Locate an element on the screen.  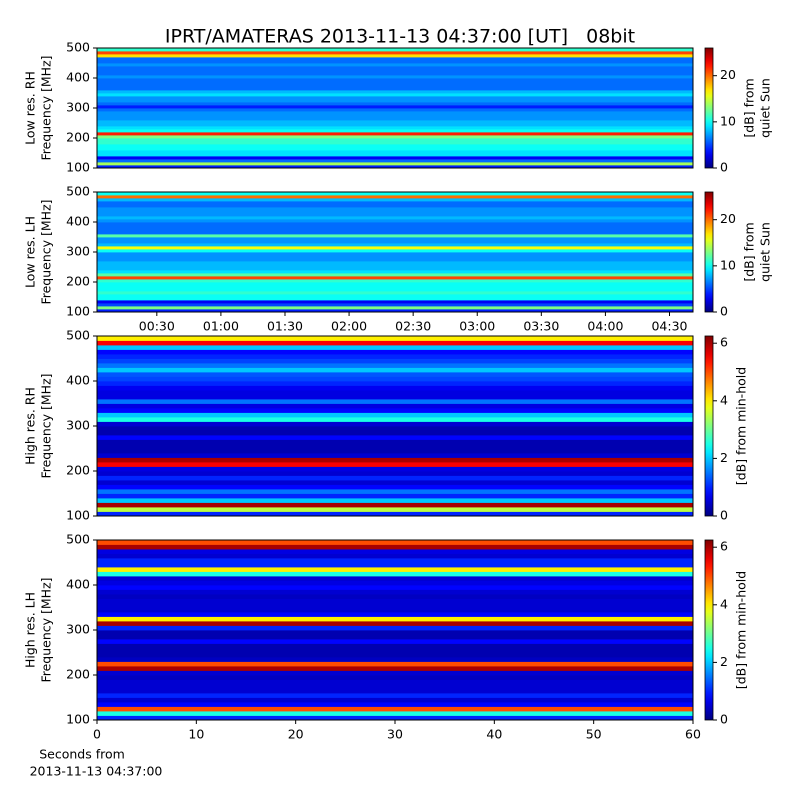
x-tick-label: 03:00 is located at coordinates (477, 326).